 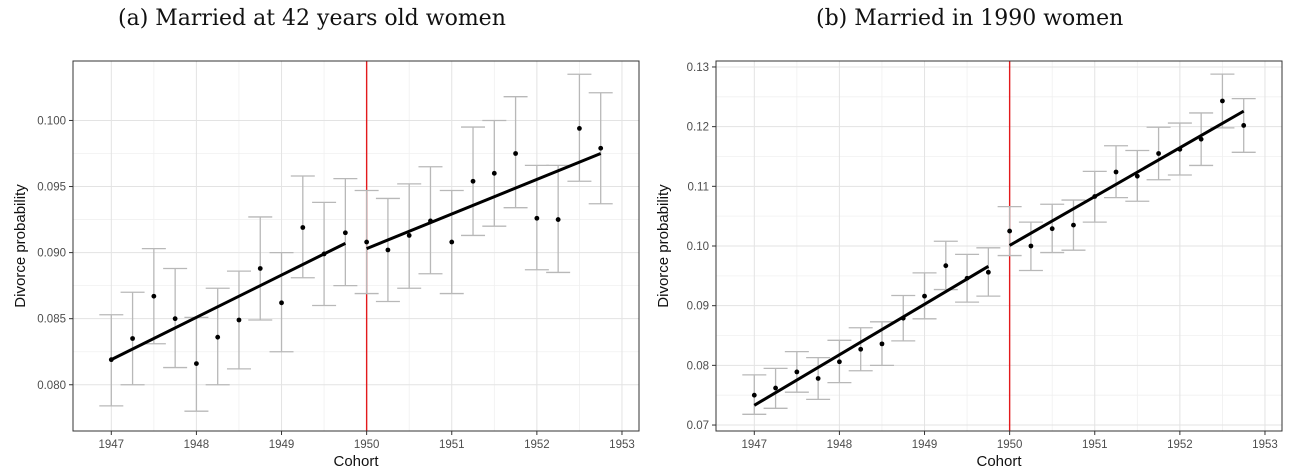 I want to click on y-tick-label: 0.07, so click(x=698, y=426).